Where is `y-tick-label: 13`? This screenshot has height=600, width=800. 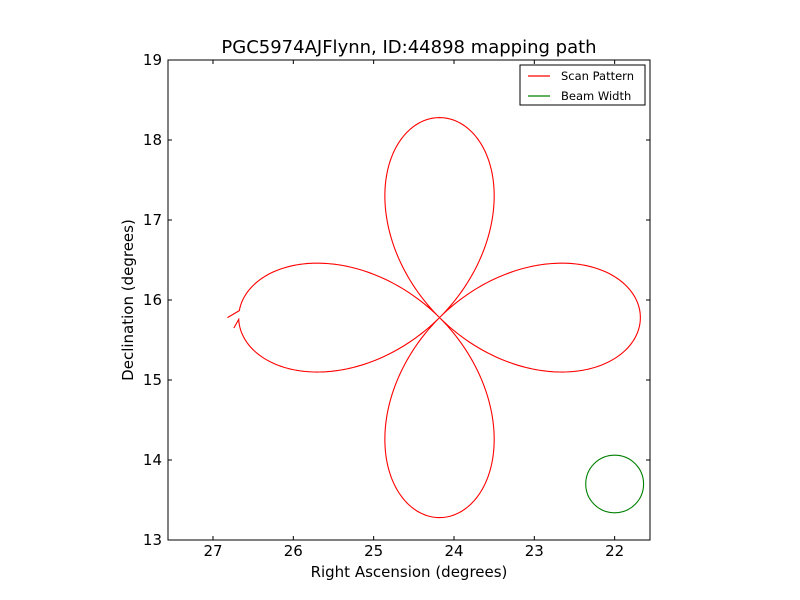
y-tick-label: 13 is located at coordinates (152, 540).